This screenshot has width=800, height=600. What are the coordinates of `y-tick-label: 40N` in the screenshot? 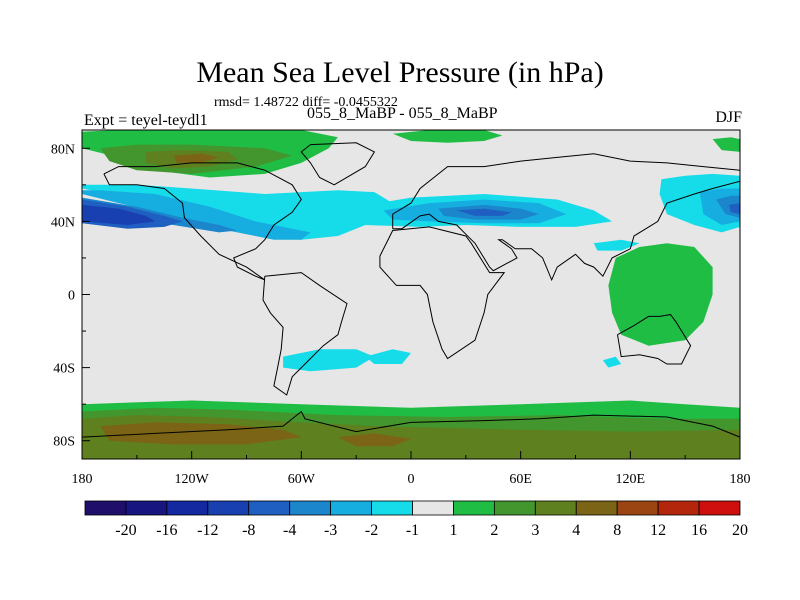 It's located at (63, 222).